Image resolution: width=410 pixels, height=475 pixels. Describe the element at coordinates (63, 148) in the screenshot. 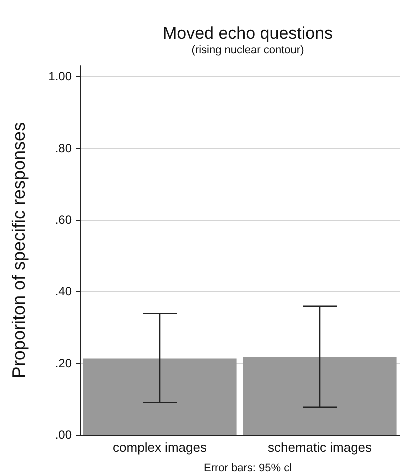

I see `y-tick-label: .80` at that location.